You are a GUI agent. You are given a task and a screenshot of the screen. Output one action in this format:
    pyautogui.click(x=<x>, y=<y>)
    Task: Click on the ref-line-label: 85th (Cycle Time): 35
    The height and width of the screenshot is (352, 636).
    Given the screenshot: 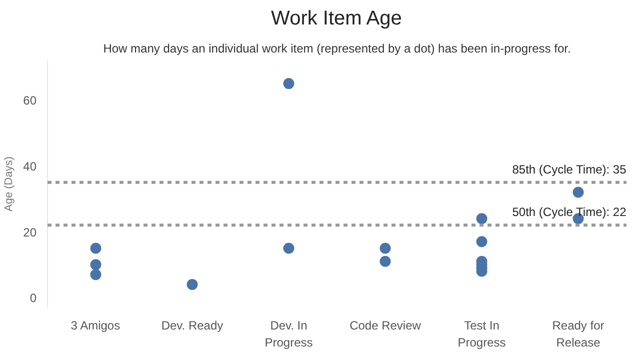 What is the action you would take?
    pyautogui.click(x=569, y=169)
    